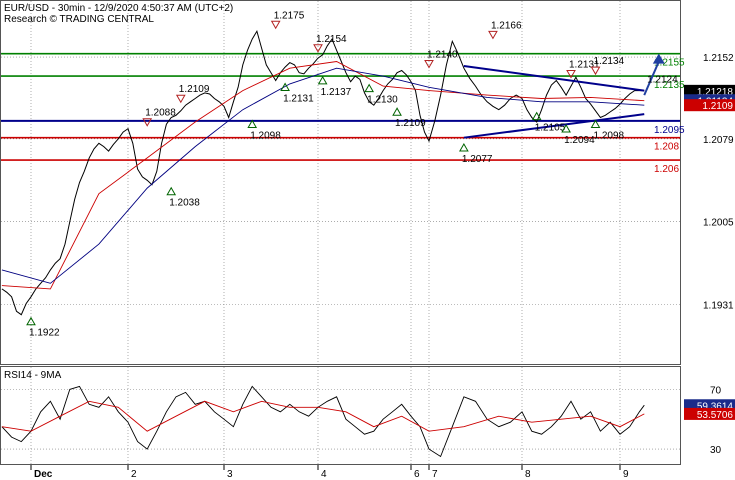 This screenshot has width=735, height=480. What do you see at coordinates (550, 128) in the screenshot?
I see `annotation-label: 1.2105` at bounding box center [550, 128].